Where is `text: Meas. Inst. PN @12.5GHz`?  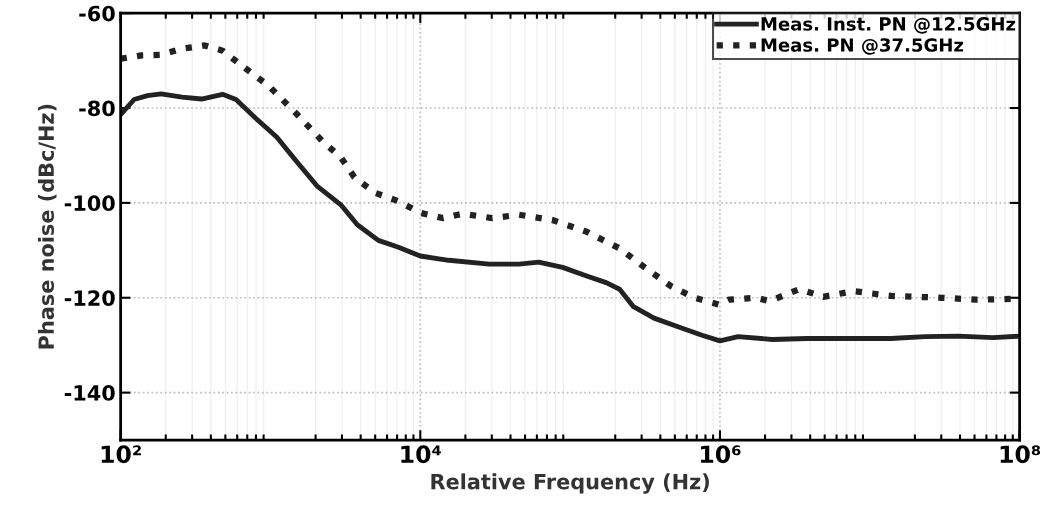
text: Meas. Inst. PN @12.5GHz is located at coordinates (888, 25).